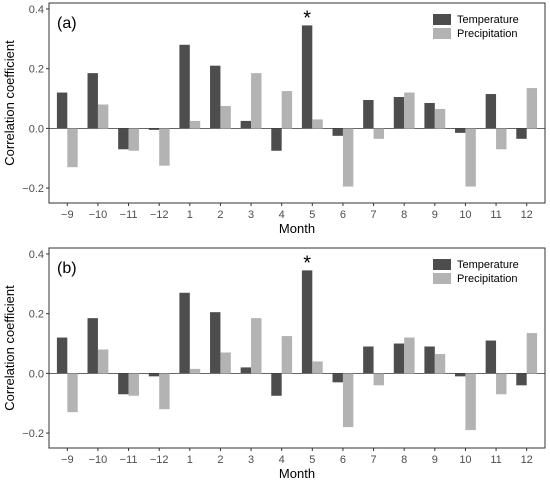  I want to click on panel-b-xtick-label: −9, so click(67, 460).